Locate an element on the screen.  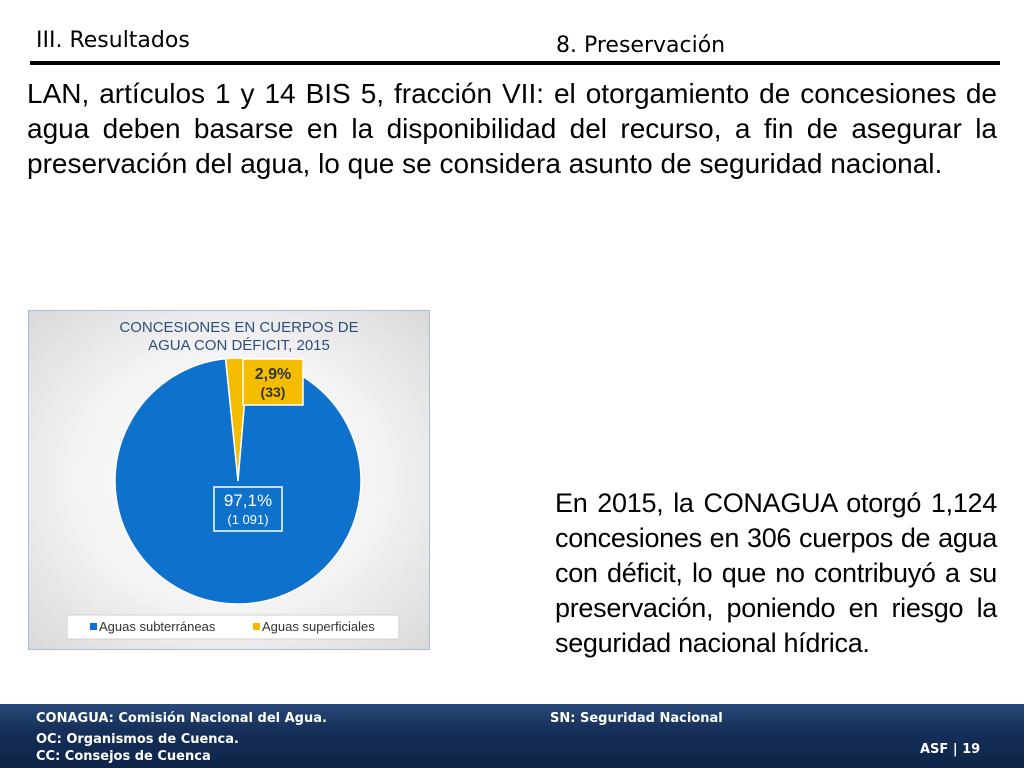
header-divider is located at coordinates (515, 63).